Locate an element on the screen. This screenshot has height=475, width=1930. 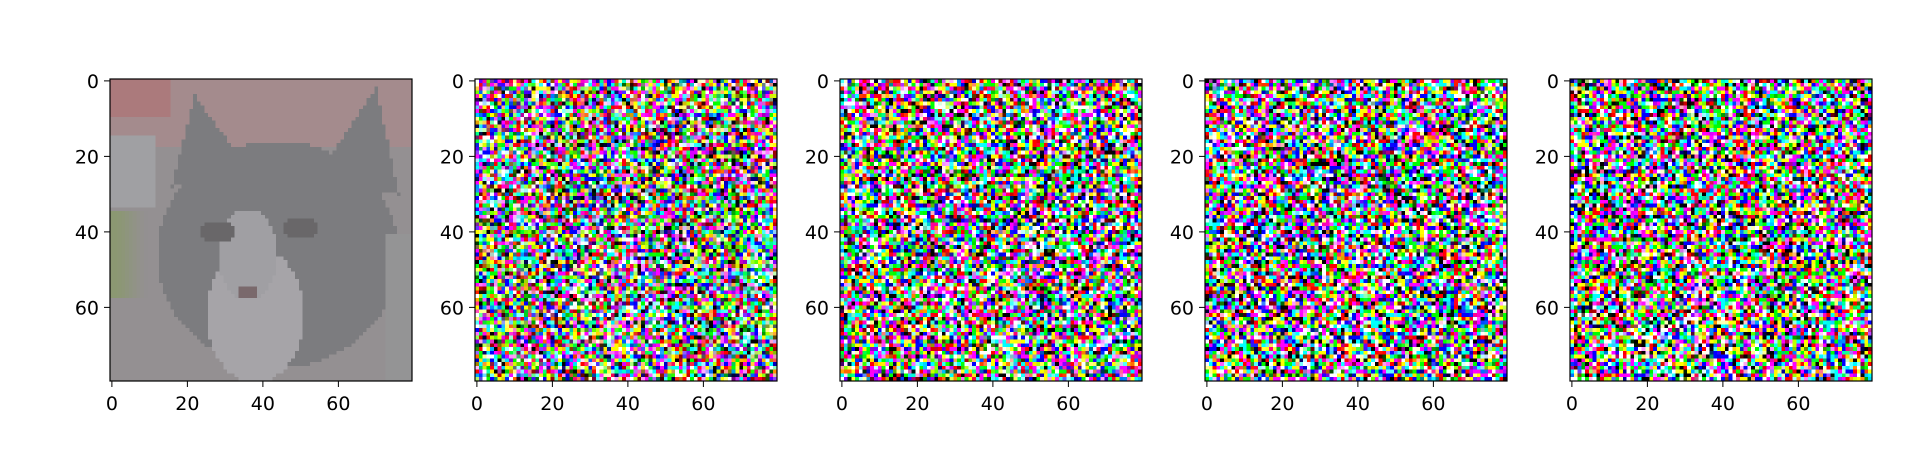
image-panel-5: 0 20 40 60 0 20 40 60 is located at coordinates (1704, 243).